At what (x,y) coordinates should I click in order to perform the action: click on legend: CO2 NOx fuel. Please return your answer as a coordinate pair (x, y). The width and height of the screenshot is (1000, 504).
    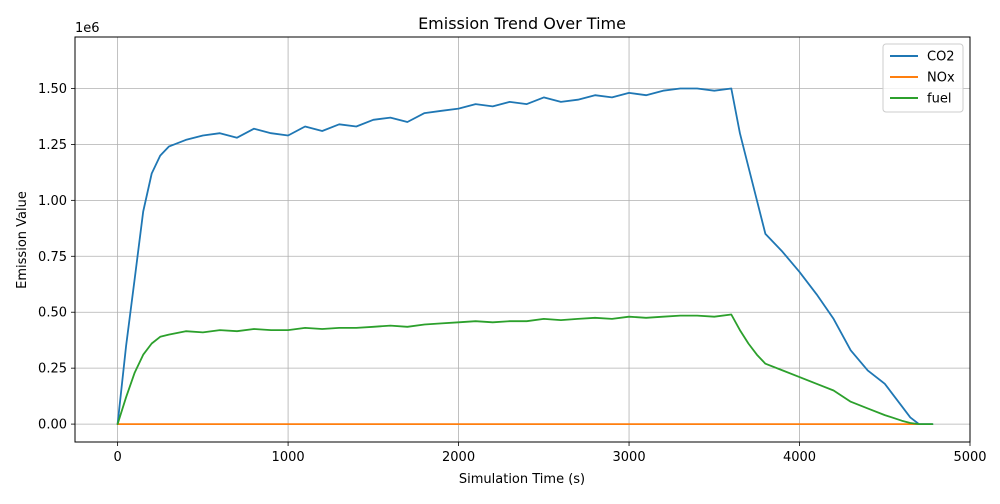
    Looking at the image, I should click on (923, 78).